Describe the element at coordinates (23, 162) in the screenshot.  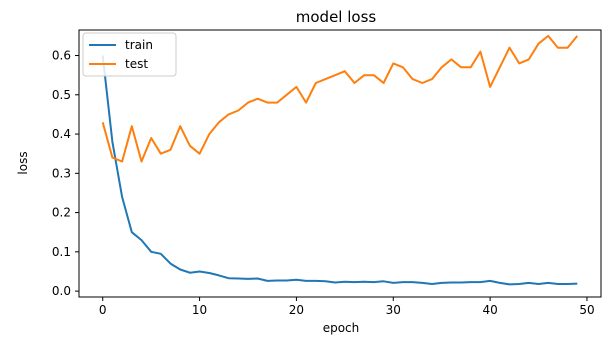
I see `y-axis-label: loss` at that location.